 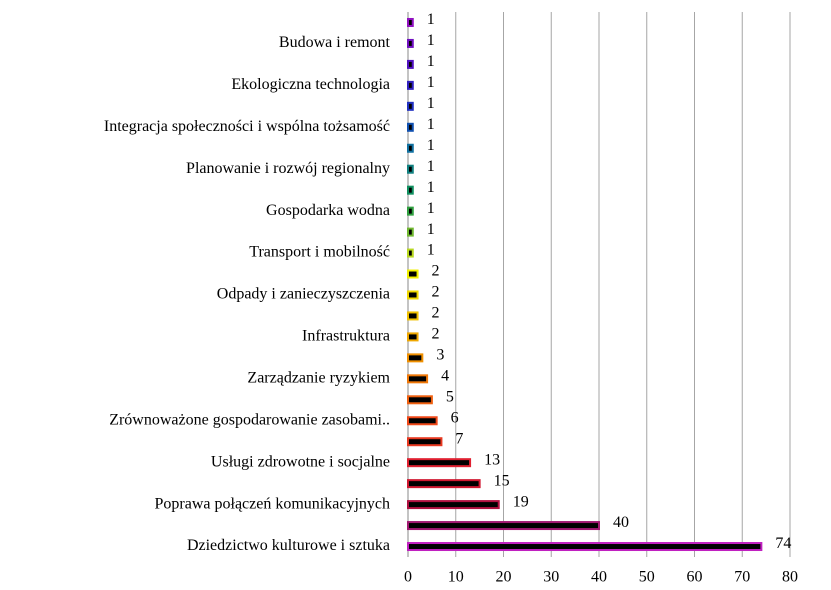 I want to click on y-tick-label: Transport i mobilność, so click(x=319, y=252).